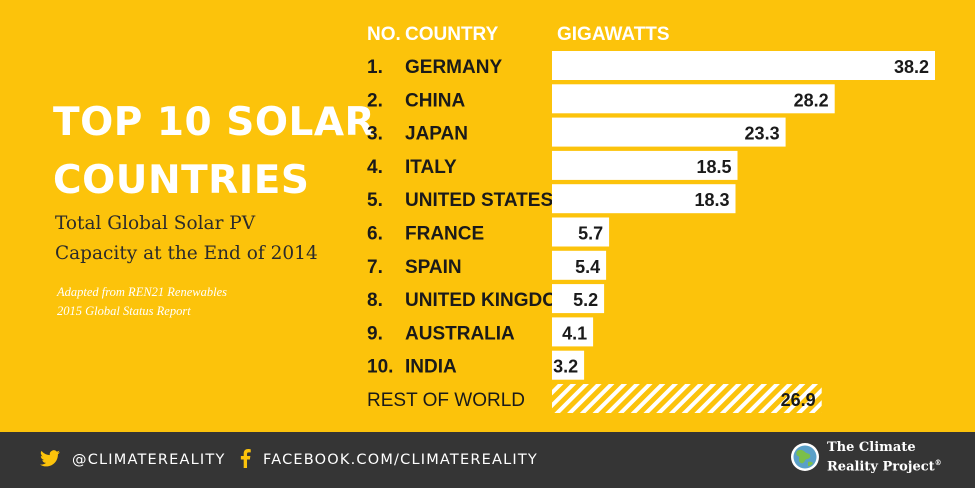 The height and width of the screenshot is (488, 975). Describe the element at coordinates (375, 100) in the screenshot. I see `rank-label: 2.` at that location.